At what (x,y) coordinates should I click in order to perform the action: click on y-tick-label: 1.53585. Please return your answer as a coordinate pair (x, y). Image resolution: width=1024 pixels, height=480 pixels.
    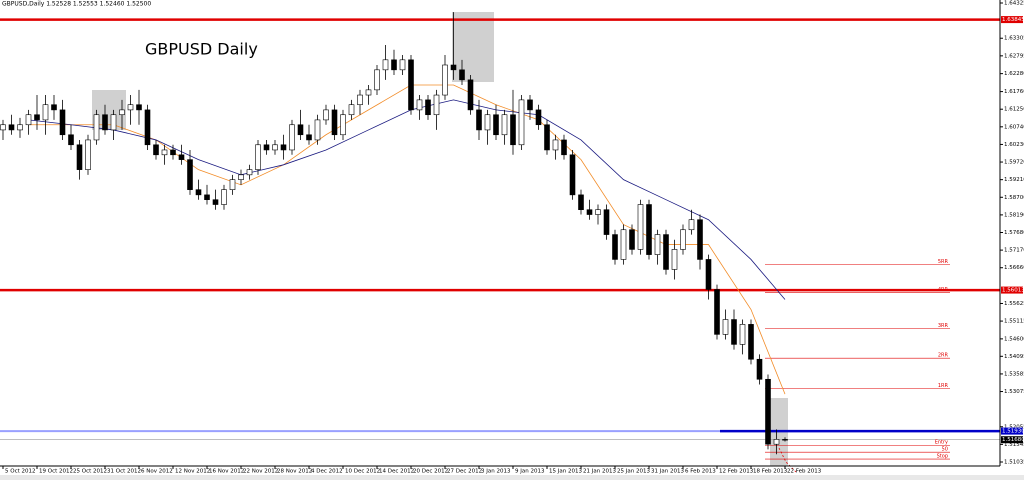
    Looking at the image, I should click on (1014, 374).